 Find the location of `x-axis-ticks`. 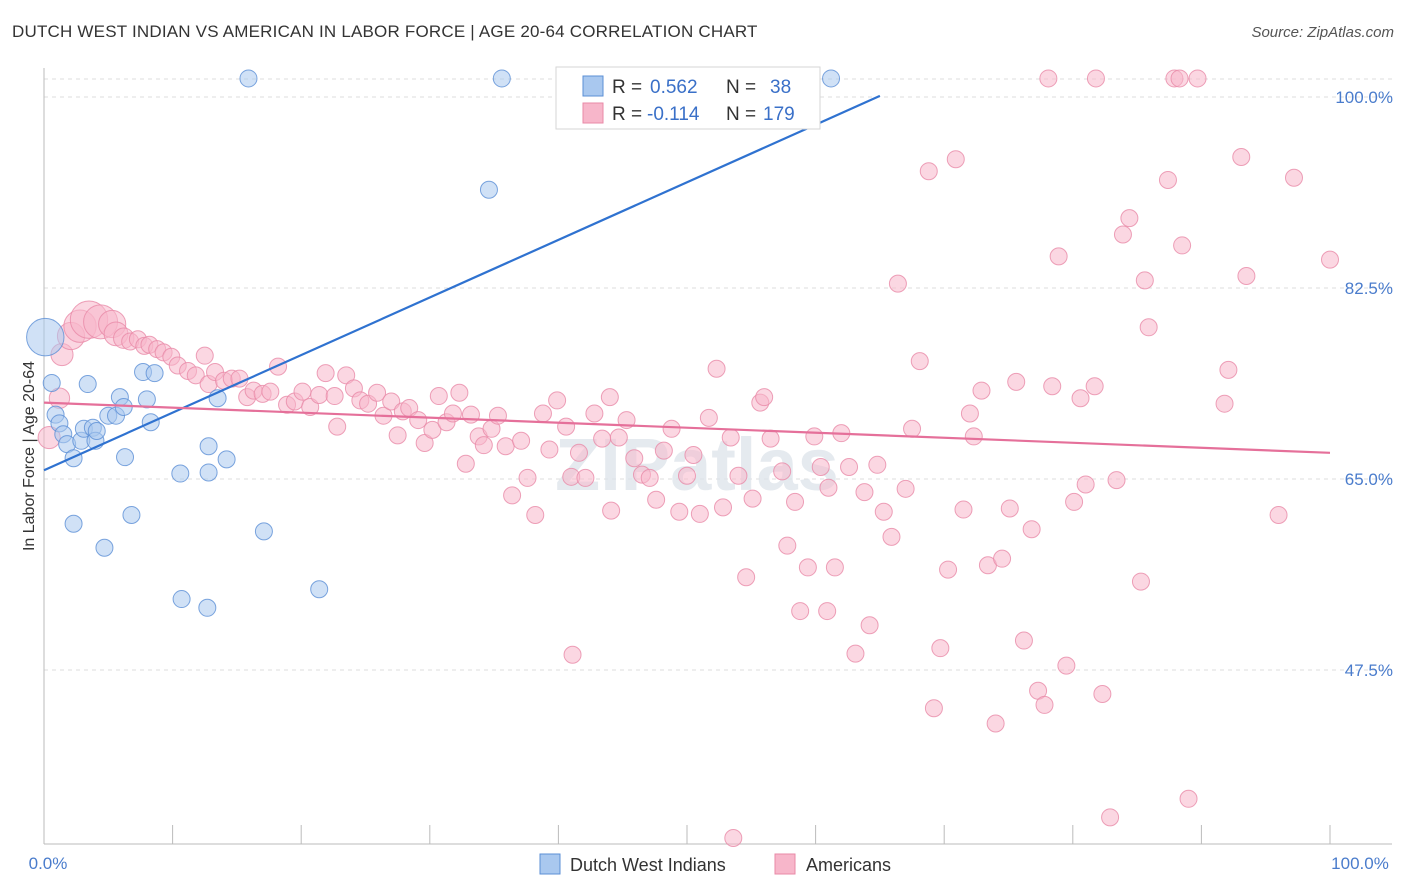

x-axis-ticks is located at coordinates (687, 834).